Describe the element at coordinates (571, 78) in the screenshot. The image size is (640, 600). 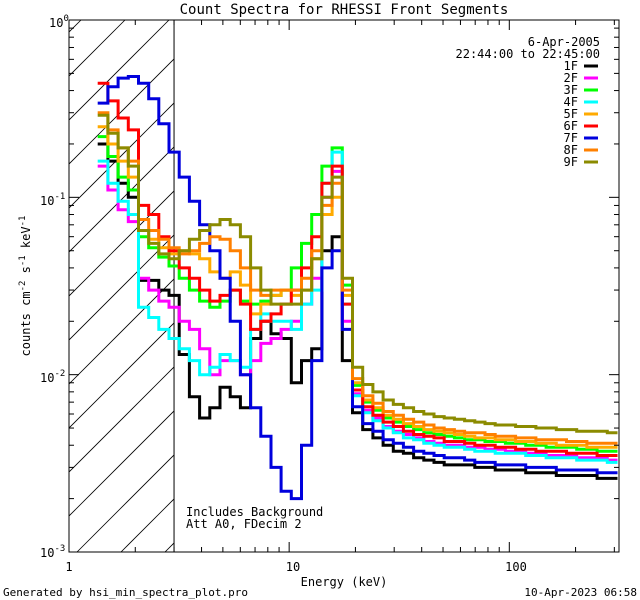
I see `legend-label-2F: 2F` at that location.